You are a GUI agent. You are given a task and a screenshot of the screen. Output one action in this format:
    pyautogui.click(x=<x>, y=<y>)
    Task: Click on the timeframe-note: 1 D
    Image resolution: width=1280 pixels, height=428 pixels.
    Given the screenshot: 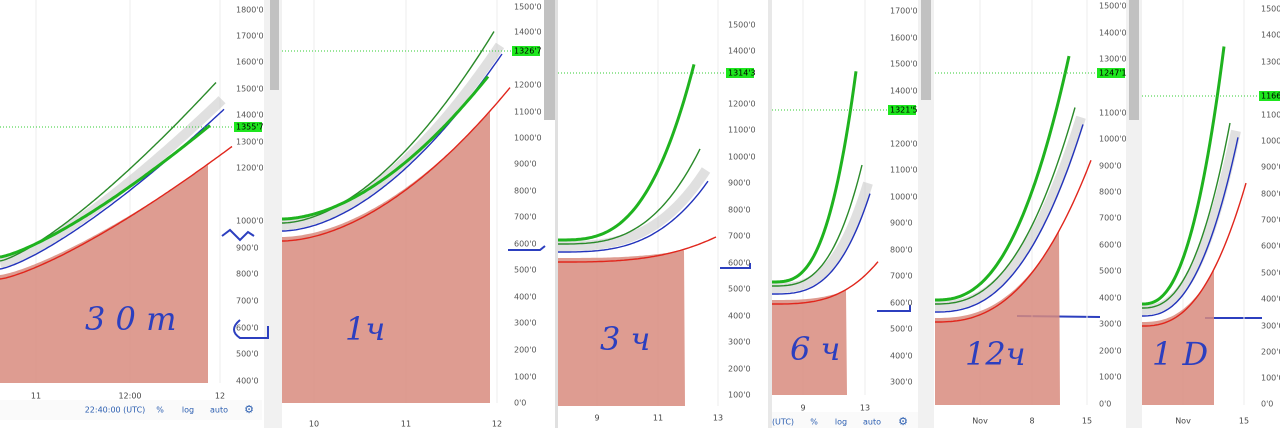 What is the action you would take?
    pyautogui.click(x=1180, y=354)
    